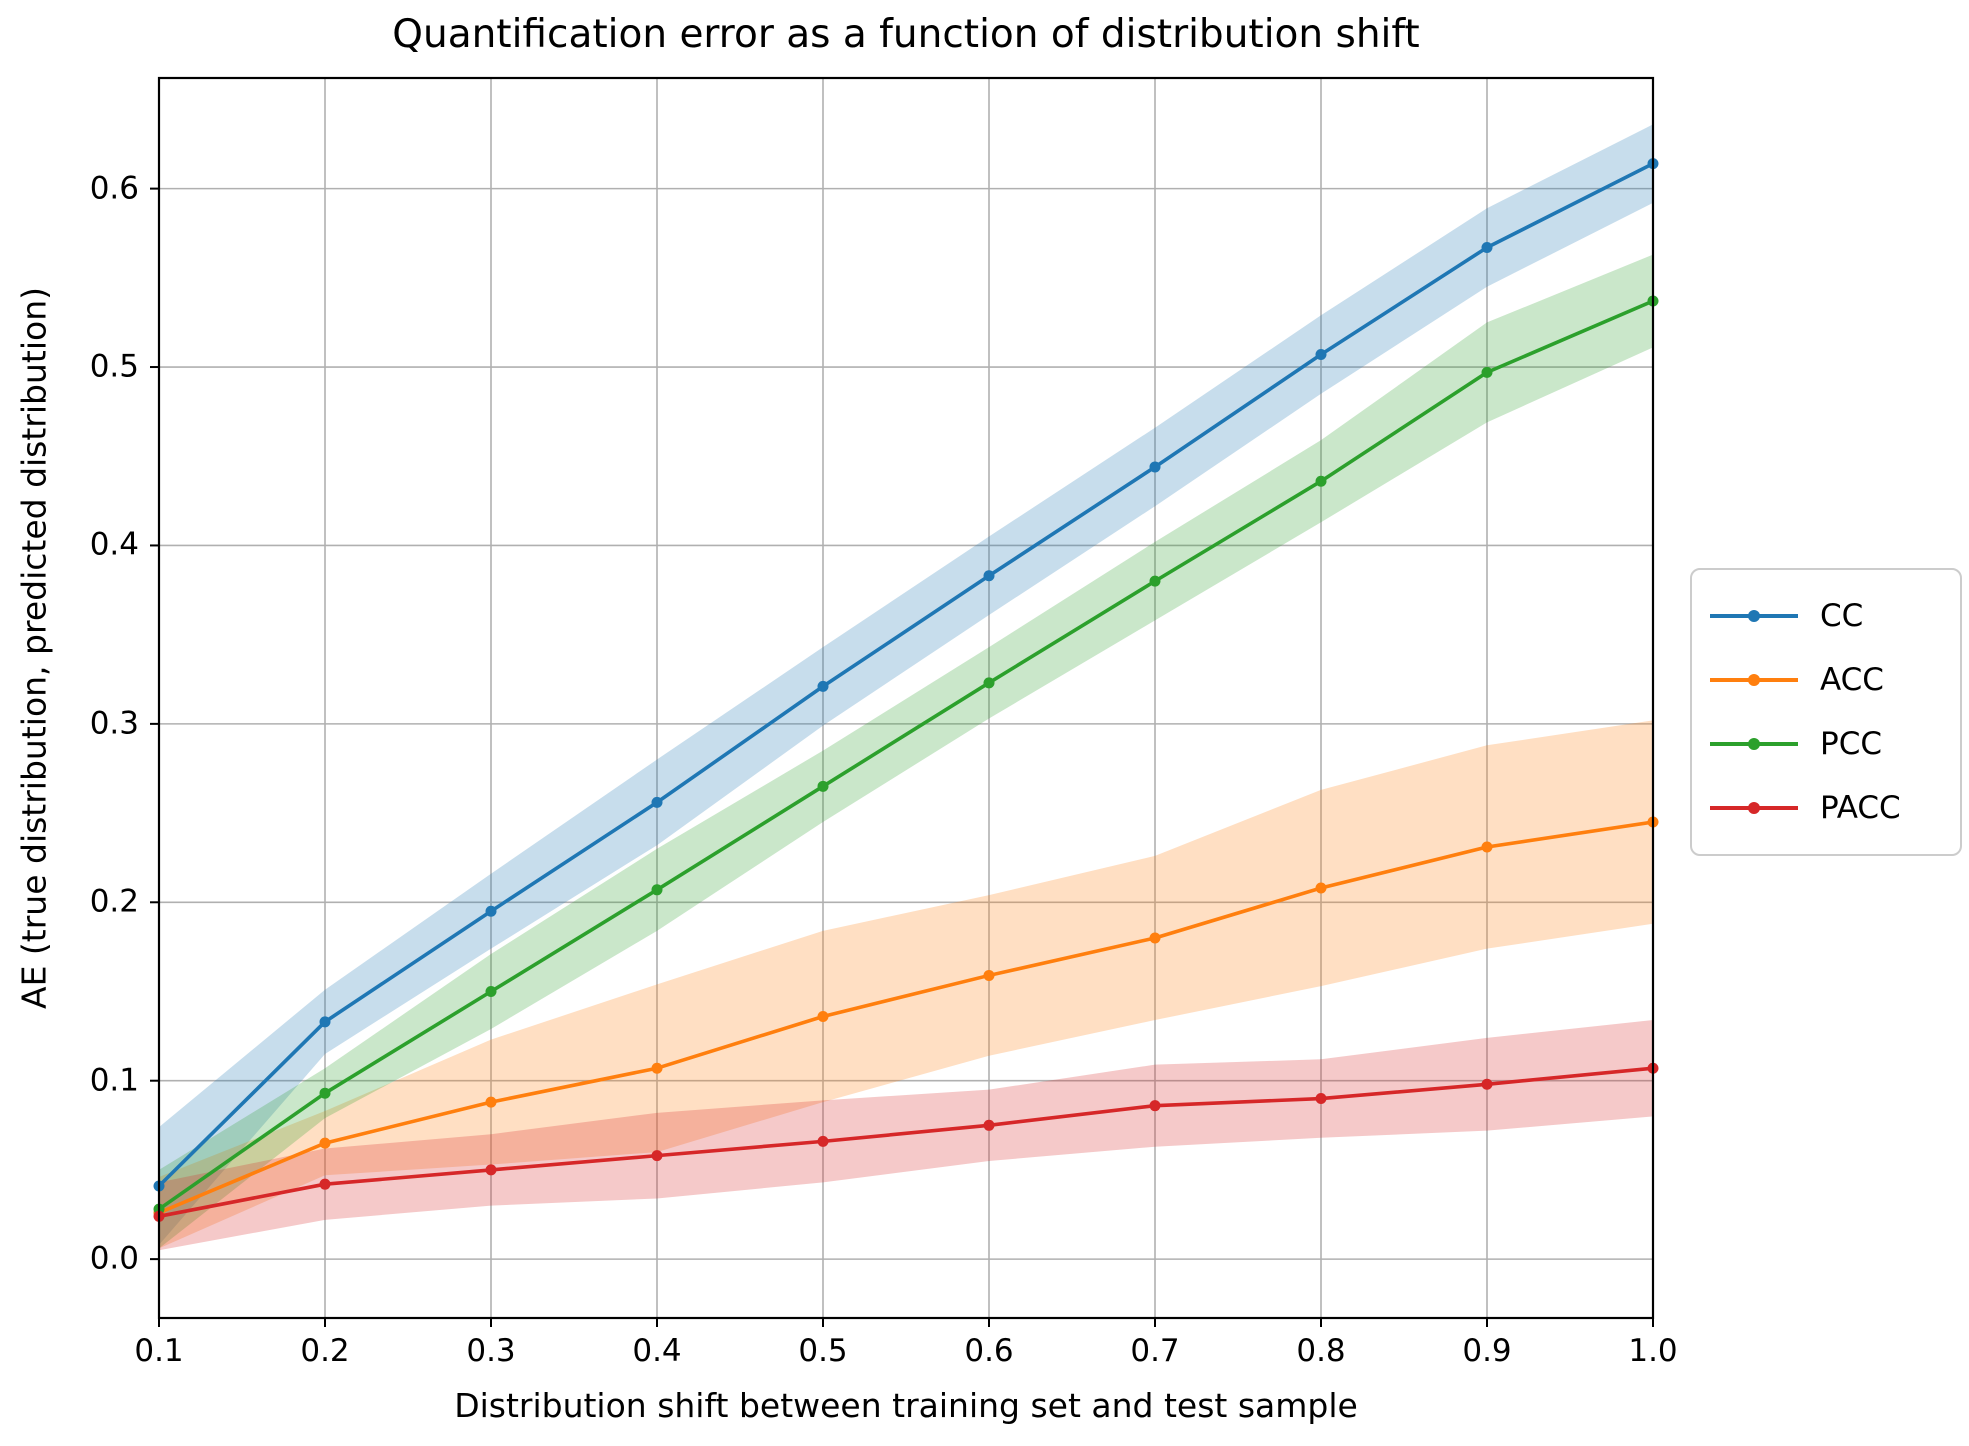 This screenshot has height=1446, width=1969. What do you see at coordinates (1860, 808) in the screenshot?
I see `legend-label: PACC` at bounding box center [1860, 808].